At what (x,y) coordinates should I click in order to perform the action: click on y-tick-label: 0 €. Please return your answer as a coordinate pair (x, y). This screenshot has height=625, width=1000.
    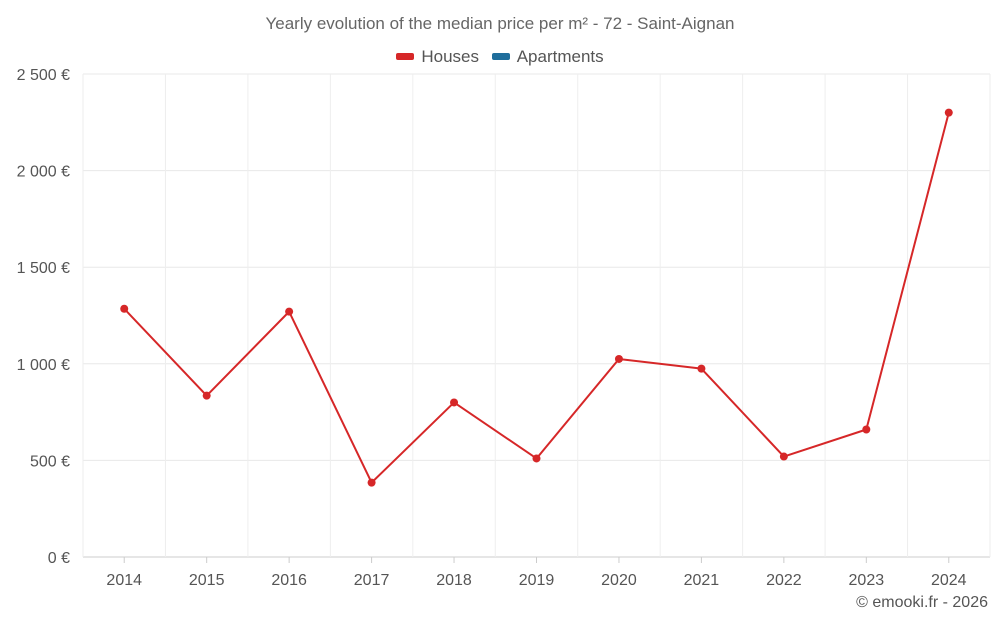
    Looking at the image, I should click on (59, 558).